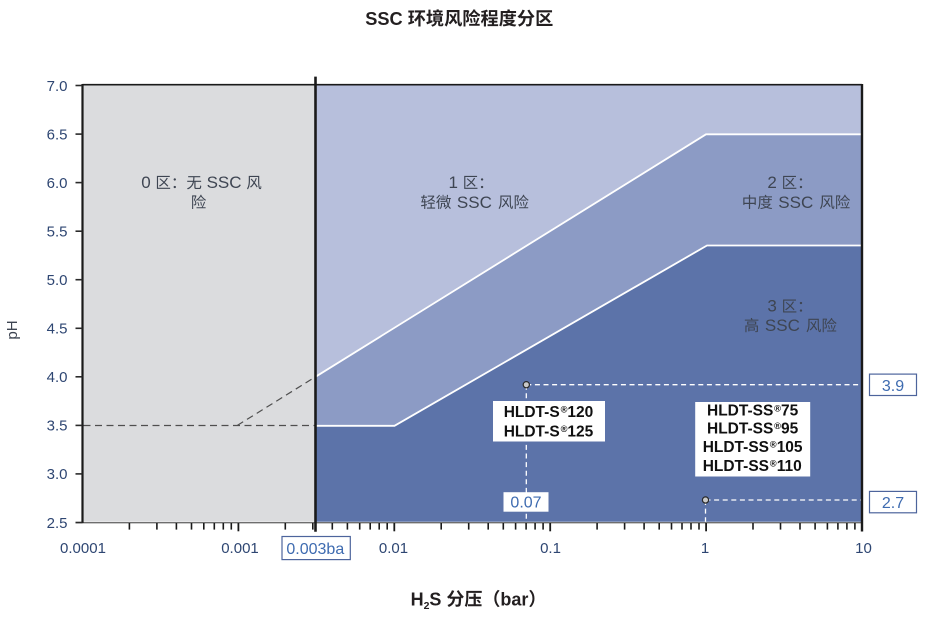 This screenshot has height=621, width=934. Describe the element at coordinates (790, 411) in the screenshot. I see `svg-text: 75` at that location.